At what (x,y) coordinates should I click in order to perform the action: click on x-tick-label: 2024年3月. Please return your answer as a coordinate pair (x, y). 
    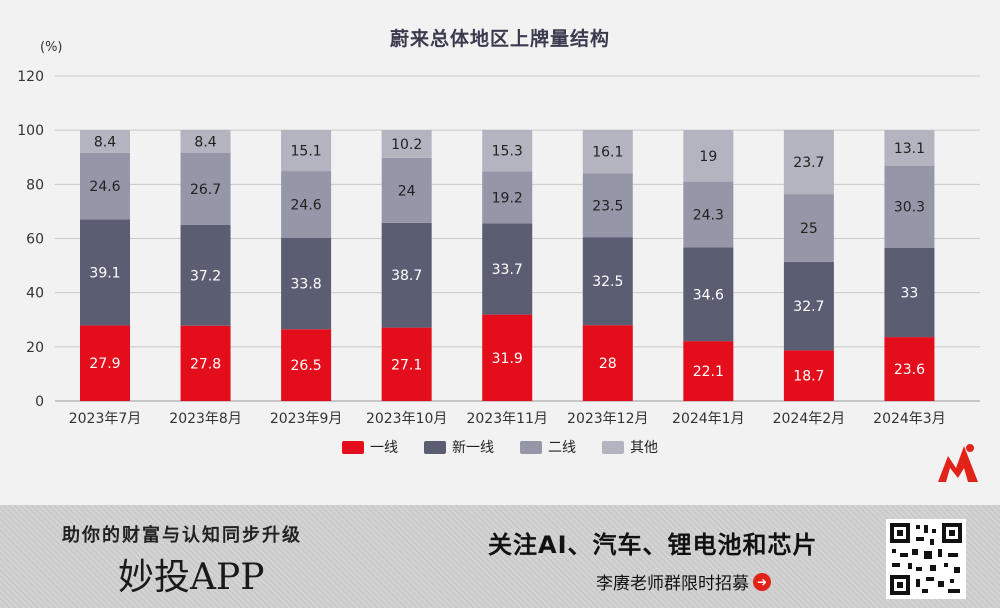
    Looking at the image, I should click on (909, 419).